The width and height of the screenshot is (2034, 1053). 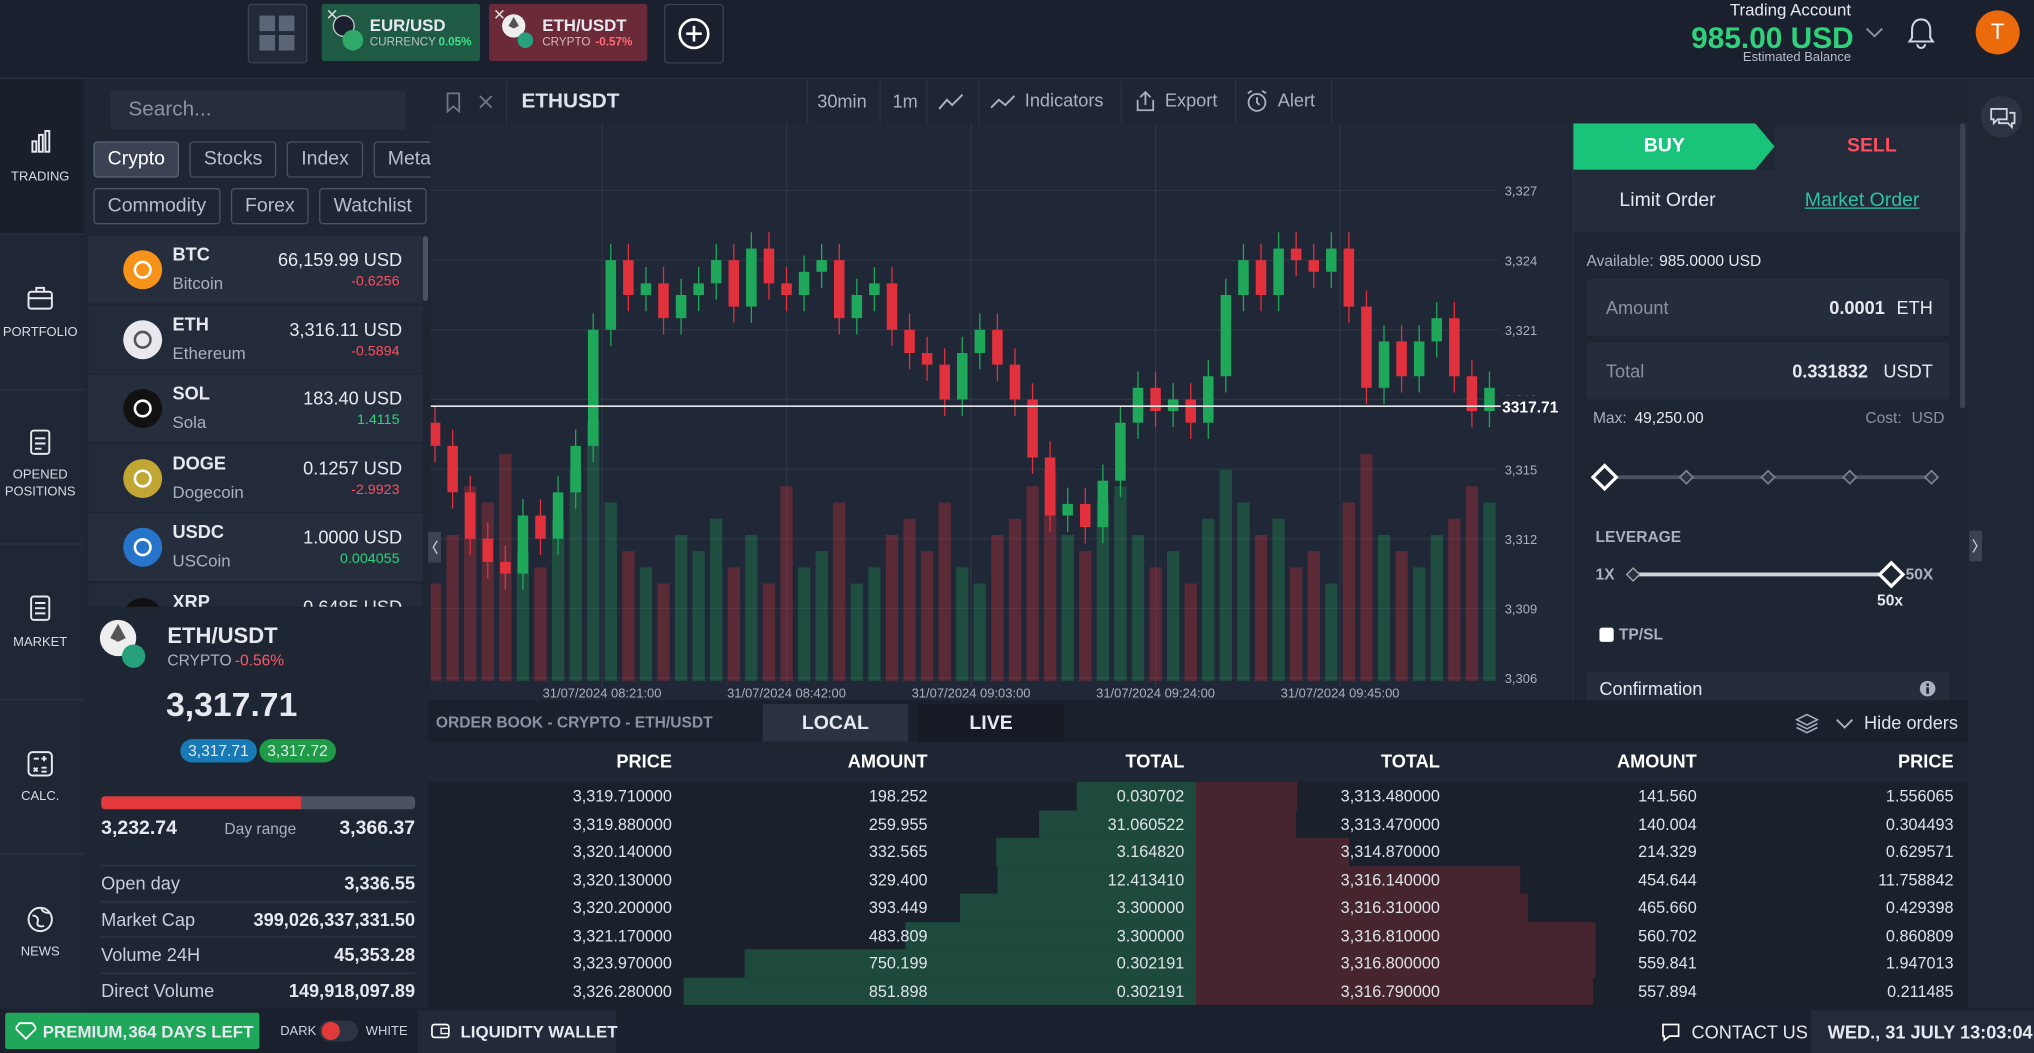 I want to click on asset-row: SOL Sola 183.40 USD 1.4115, so click(x=255, y=408).